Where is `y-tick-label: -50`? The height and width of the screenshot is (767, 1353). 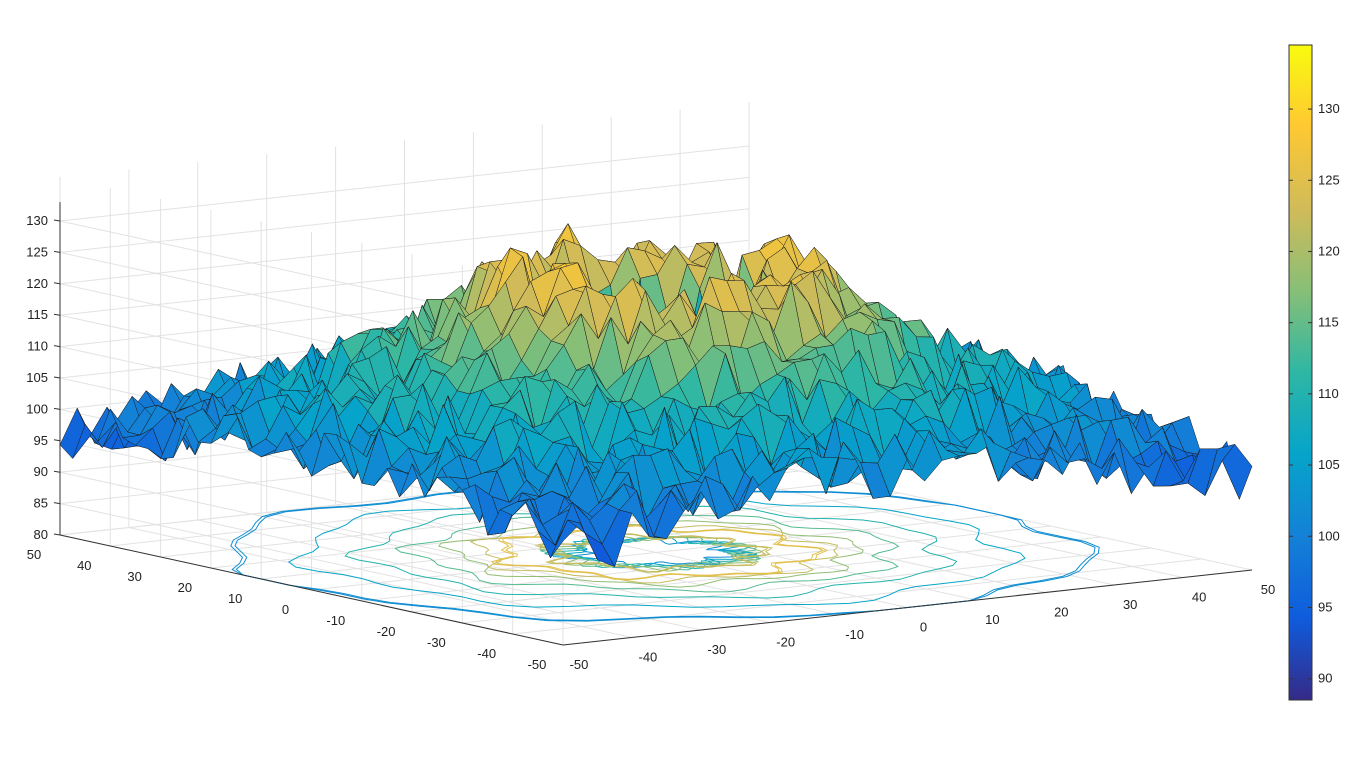
y-tick-label: -50 is located at coordinates (537, 664).